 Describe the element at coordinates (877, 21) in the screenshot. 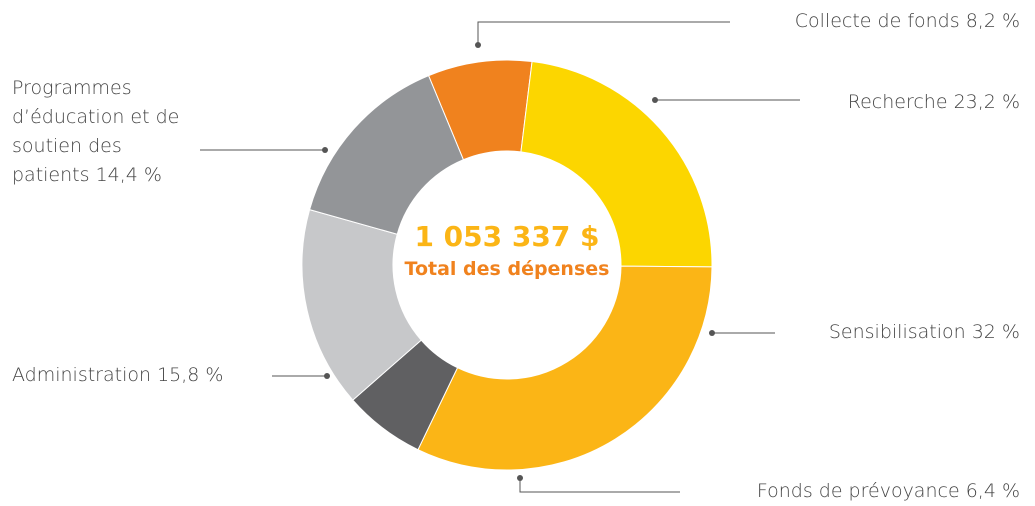

I see `category-label: Collecte de fonds` at that location.